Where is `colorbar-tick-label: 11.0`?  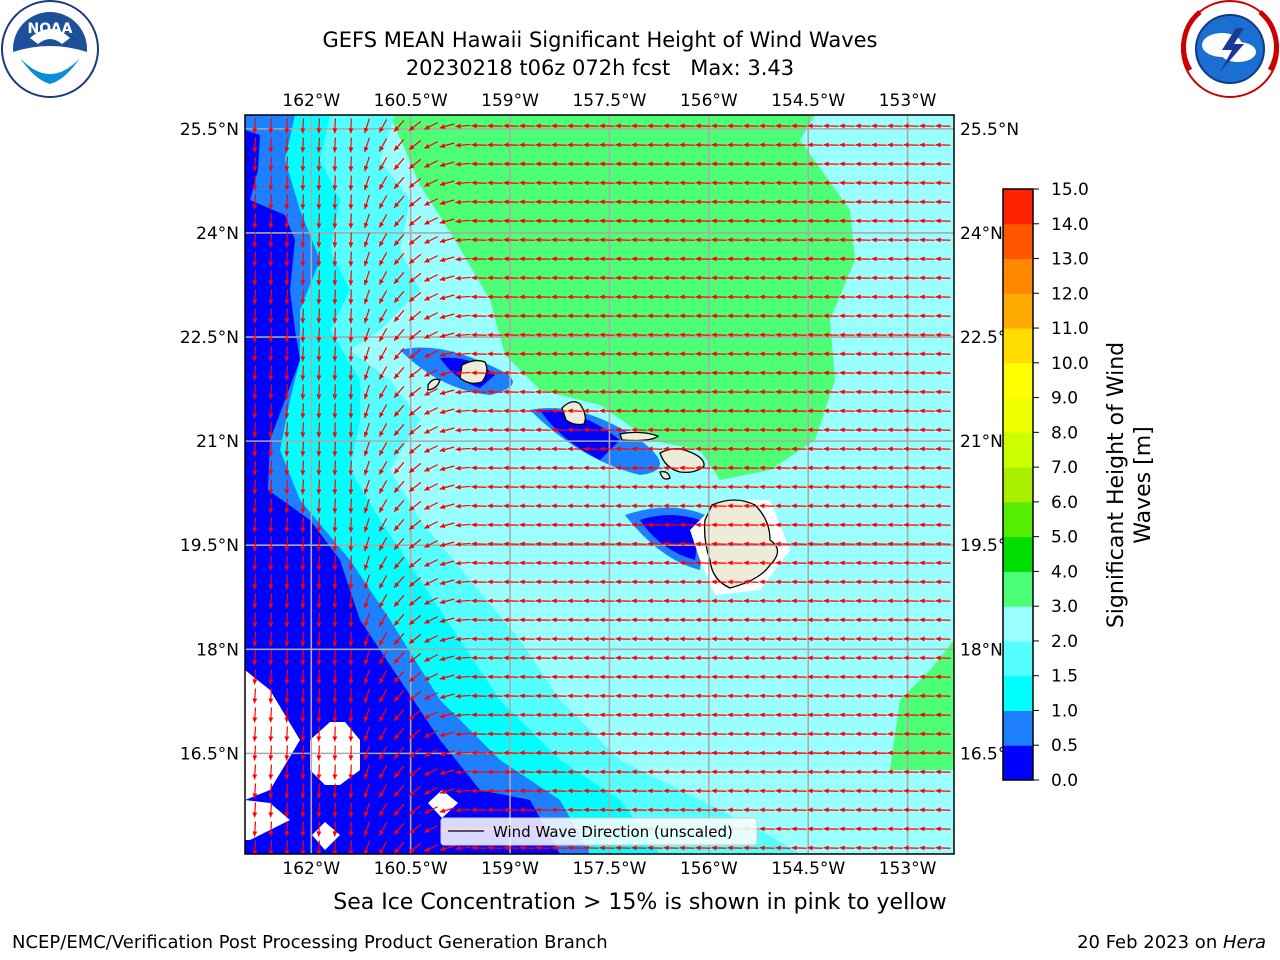
colorbar-tick-label: 11.0 is located at coordinates (1070, 329).